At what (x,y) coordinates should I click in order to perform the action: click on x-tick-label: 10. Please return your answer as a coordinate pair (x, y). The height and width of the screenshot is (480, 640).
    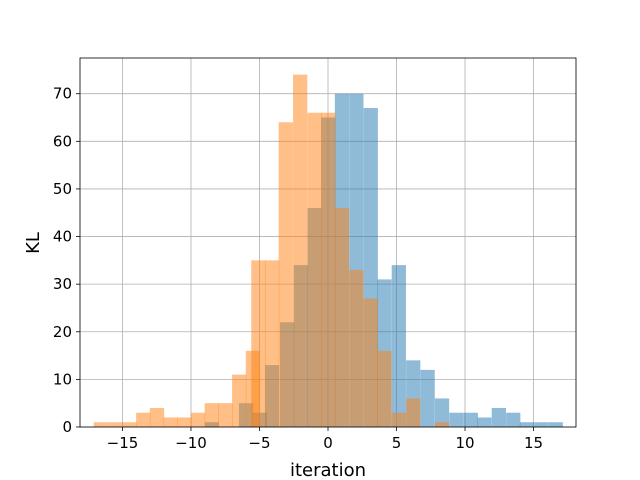
    Looking at the image, I should click on (464, 443).